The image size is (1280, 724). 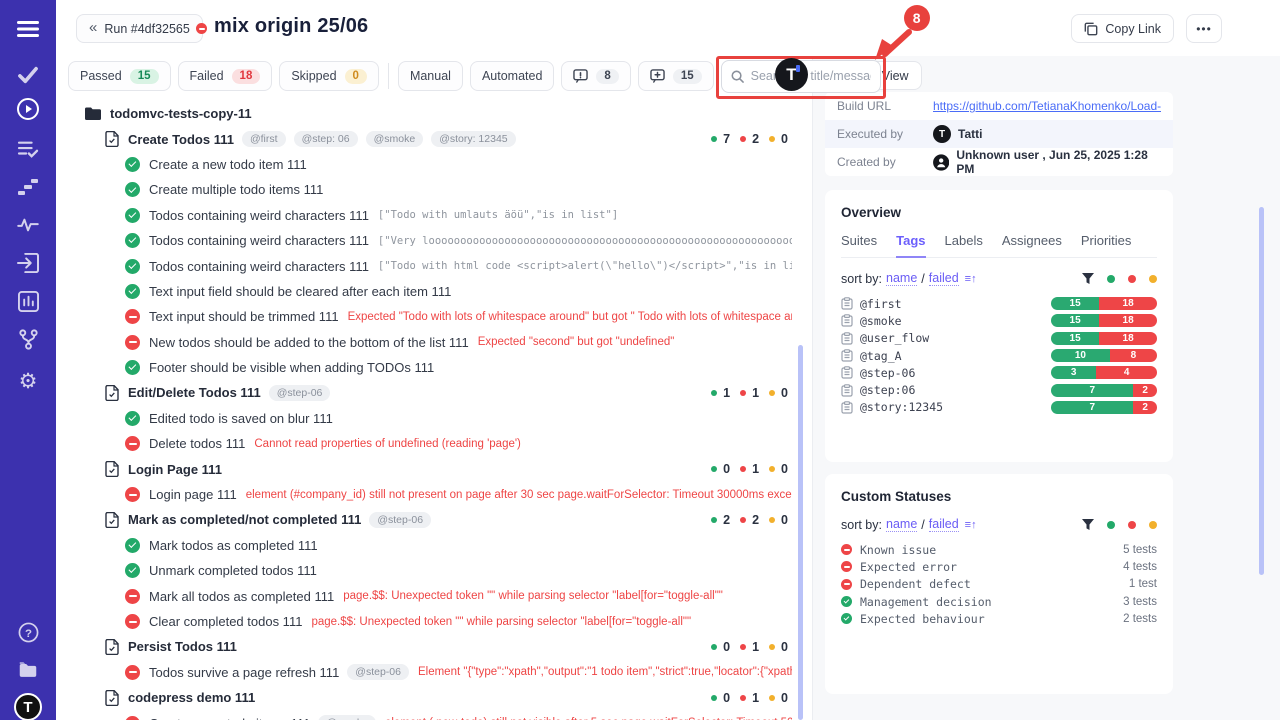 What do you see at coordinates (434, 545) in the screenshot?
I see `test-row: Mark todos as completed 111` at bounding box center [434, 545].